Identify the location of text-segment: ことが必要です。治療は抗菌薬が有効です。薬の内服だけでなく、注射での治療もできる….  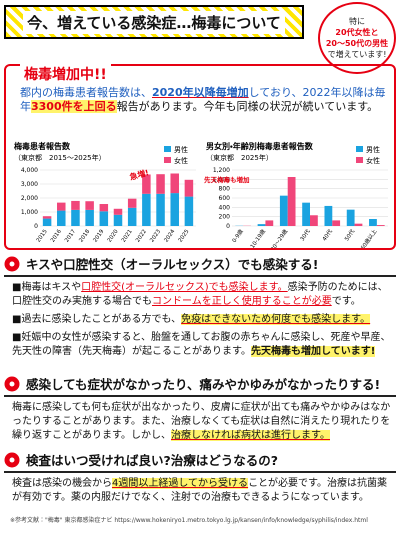
(200, 490).